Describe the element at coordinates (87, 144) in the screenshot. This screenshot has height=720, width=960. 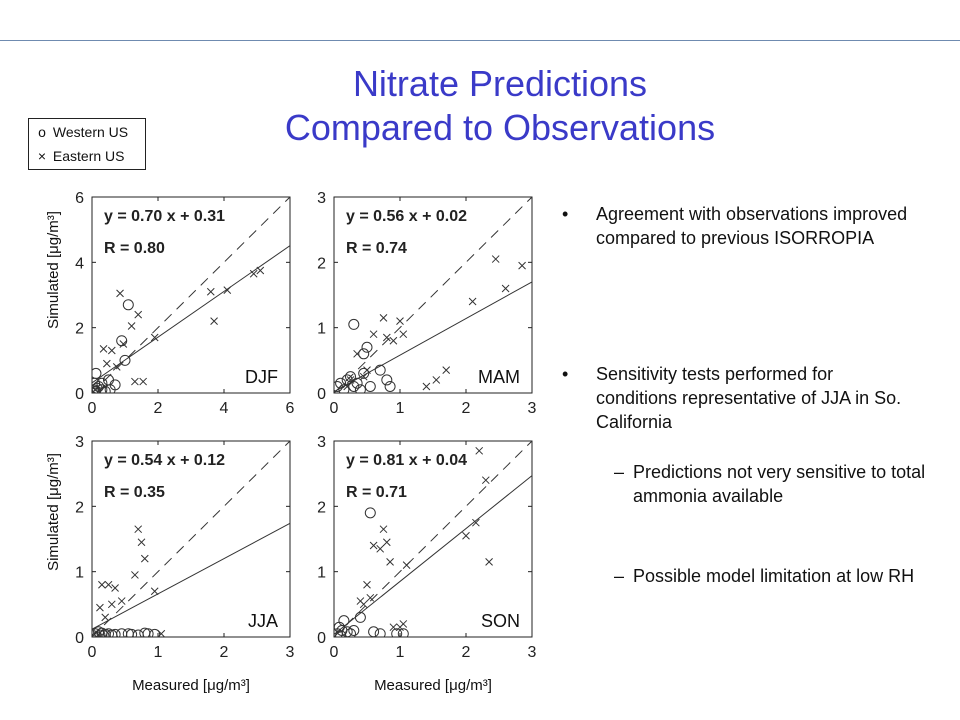
I see `chart-legend: o Western US × Eastern US` at that location.